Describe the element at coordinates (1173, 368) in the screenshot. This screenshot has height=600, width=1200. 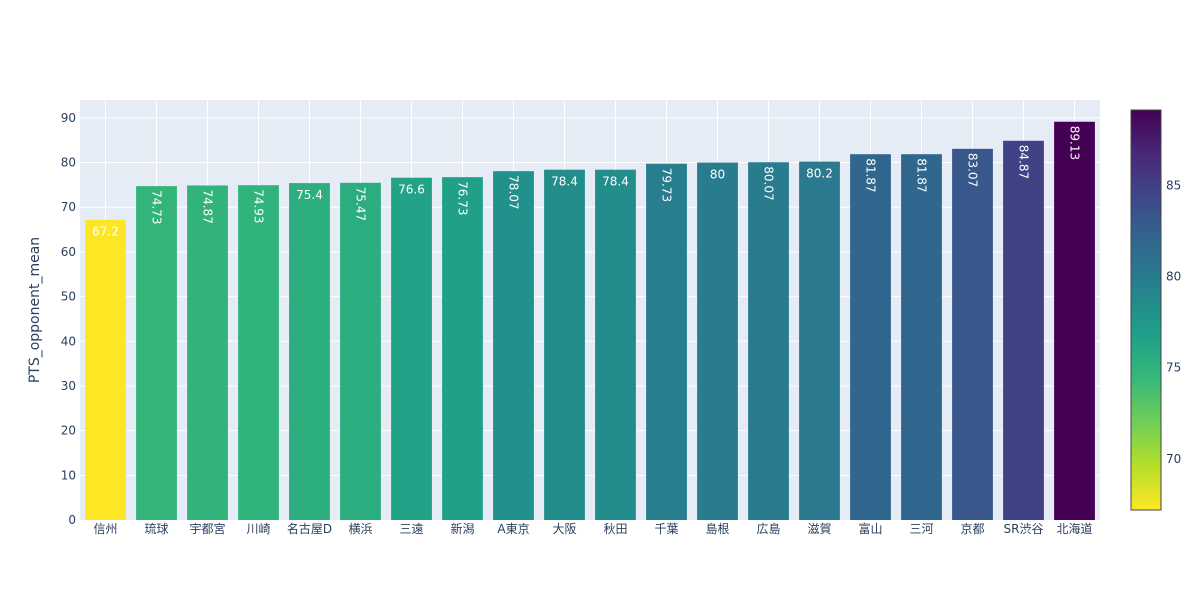
I see `colorbar-tick-label: 75` at that location.